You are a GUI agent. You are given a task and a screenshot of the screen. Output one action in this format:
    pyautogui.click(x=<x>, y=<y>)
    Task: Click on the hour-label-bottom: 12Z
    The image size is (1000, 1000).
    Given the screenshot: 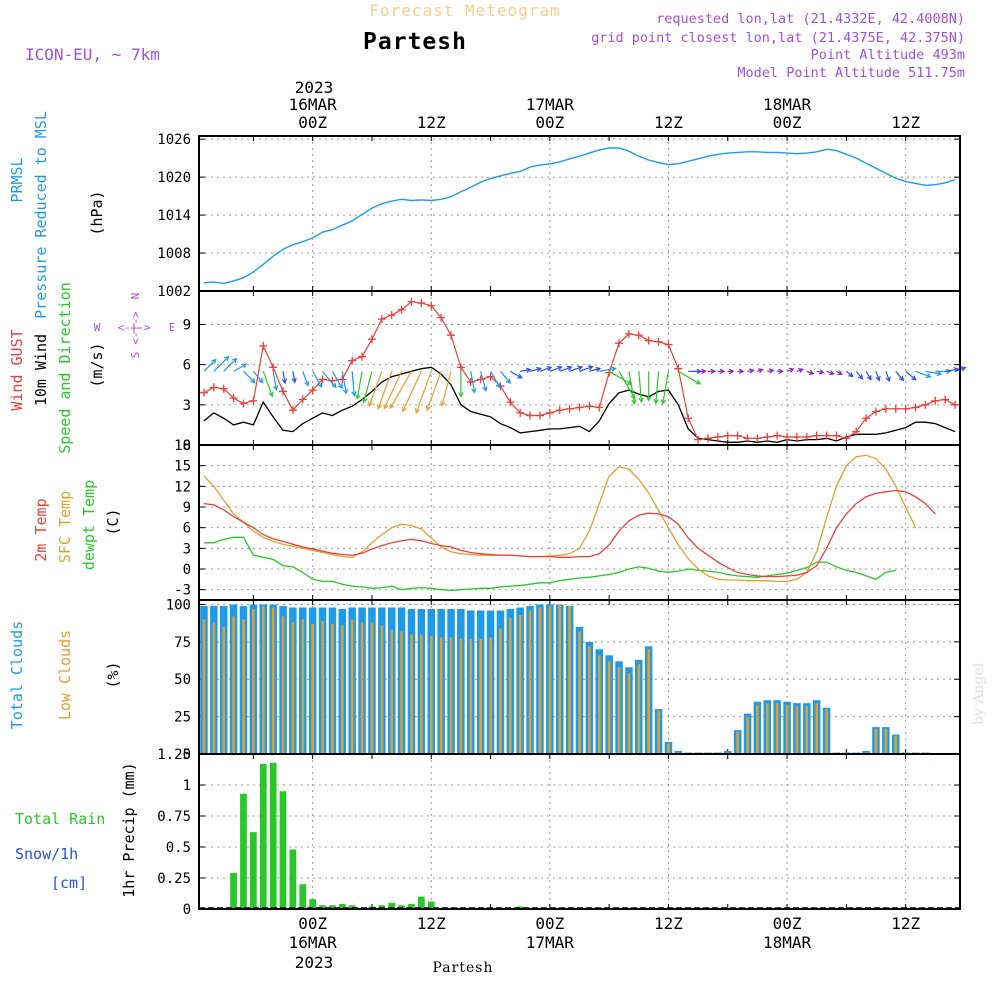 What is the action you would take?
    pyautogui.click(x=431, y=923)
    